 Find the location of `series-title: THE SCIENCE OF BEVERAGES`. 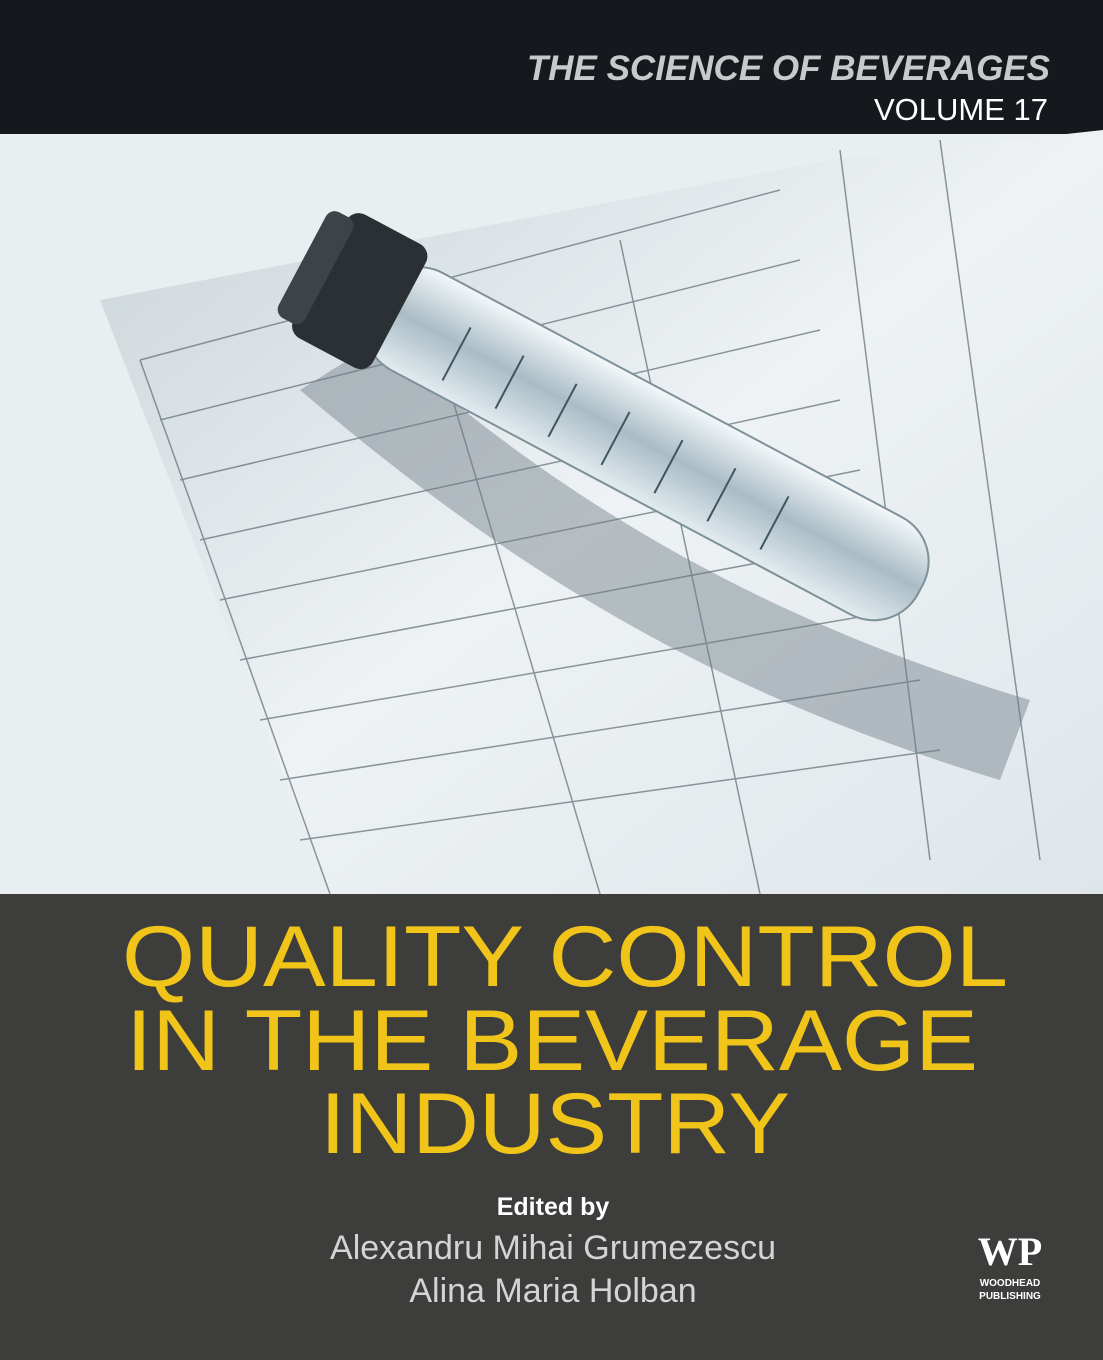

series-title: THE SCIENCE OF BEVERAGES is located at coordinates (788, 68).